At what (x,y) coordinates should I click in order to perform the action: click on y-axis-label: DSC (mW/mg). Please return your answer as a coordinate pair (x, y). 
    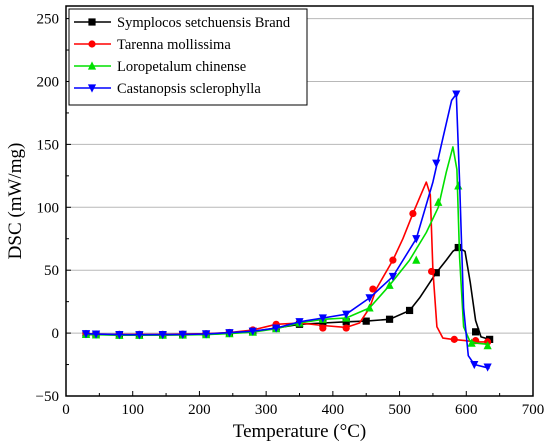
    Looking at the image, I should click on (15, 201).